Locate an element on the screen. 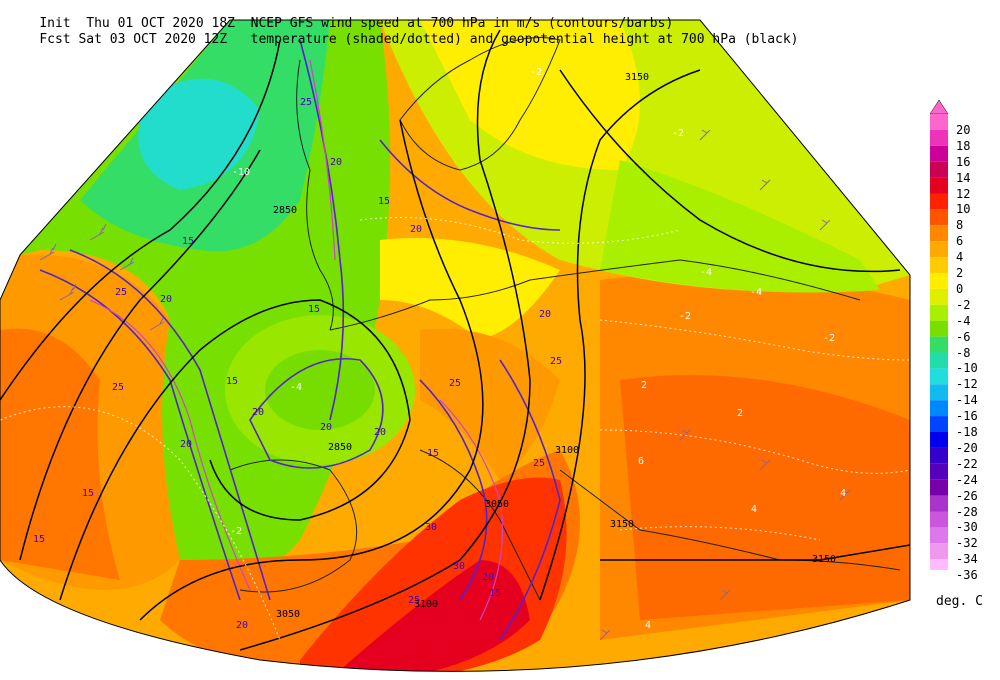 Image resolution: width=1000 pixels, height=680 pixels. isotherm is located at coordinates (754, 340).